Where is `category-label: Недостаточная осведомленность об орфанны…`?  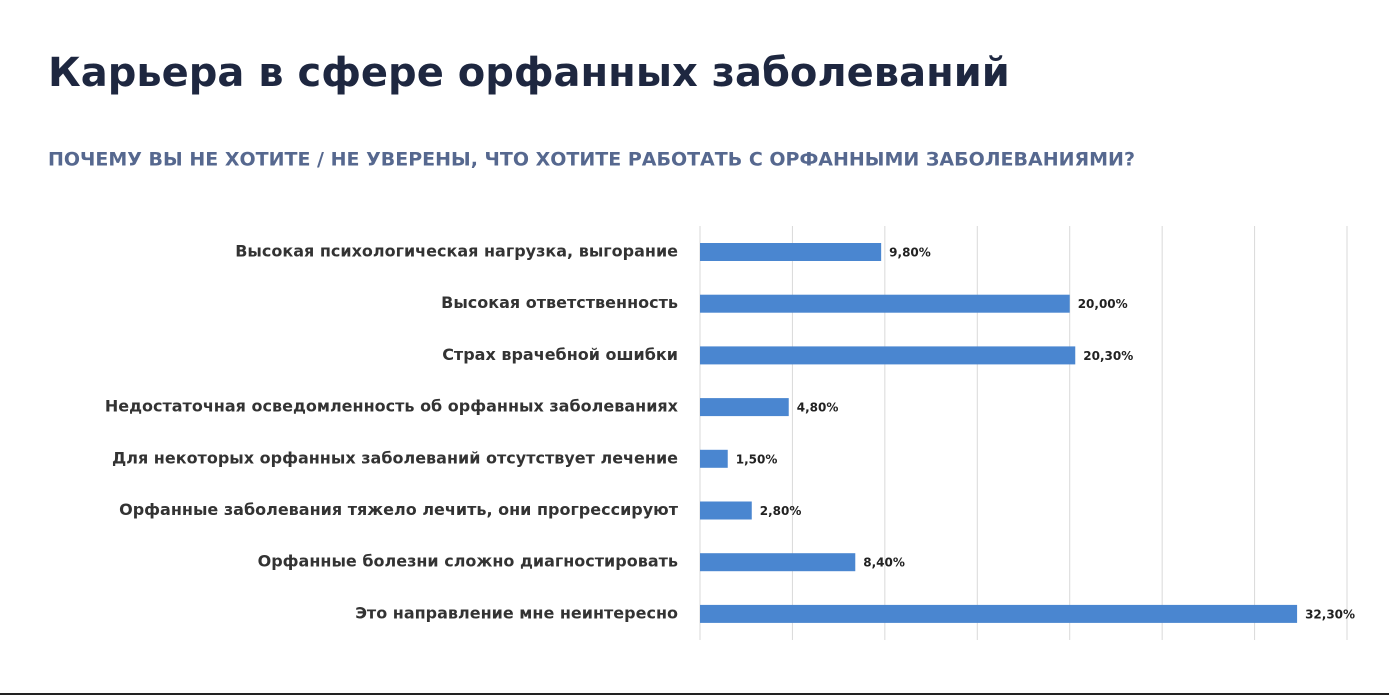 category-label: Недостаточная осведомленность об орфанны… is located at coordinates (392, 406).